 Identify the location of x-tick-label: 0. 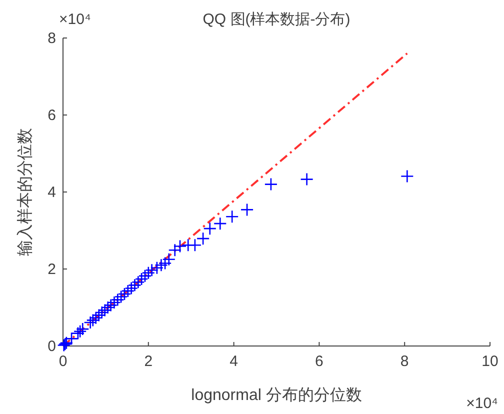
(63, 361).